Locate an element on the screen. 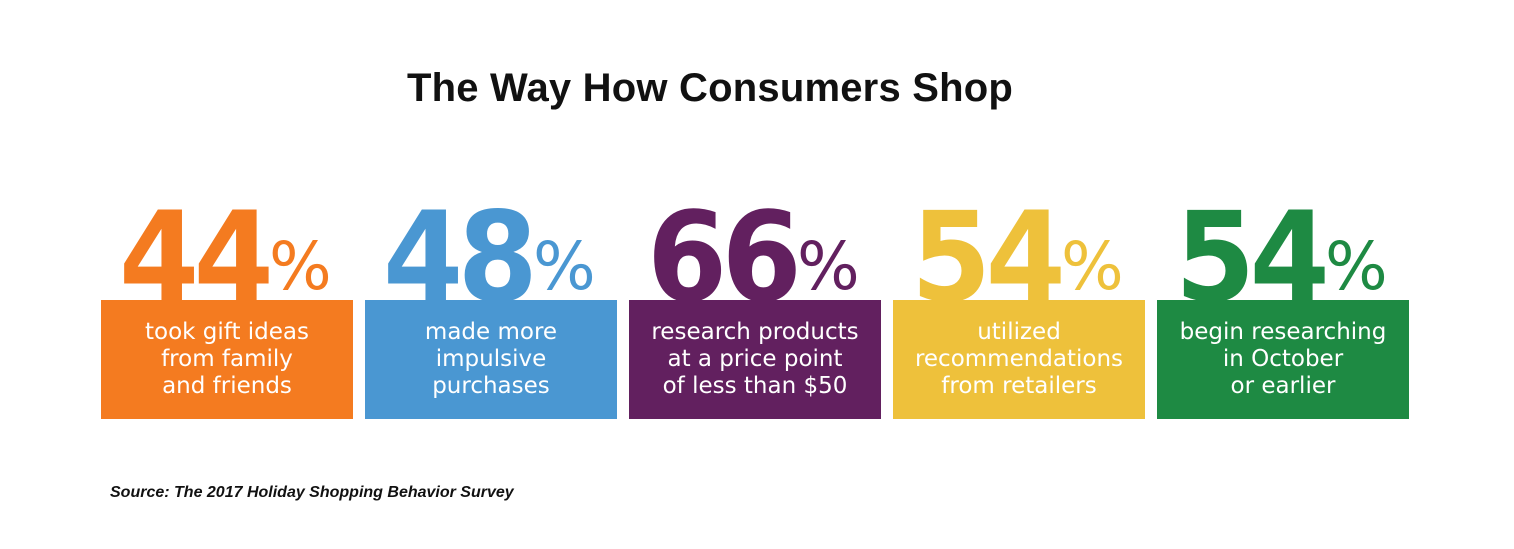 The image size is (1514, 549). stat-label: made more impulsive purchases is located at coordinates (491, 359).